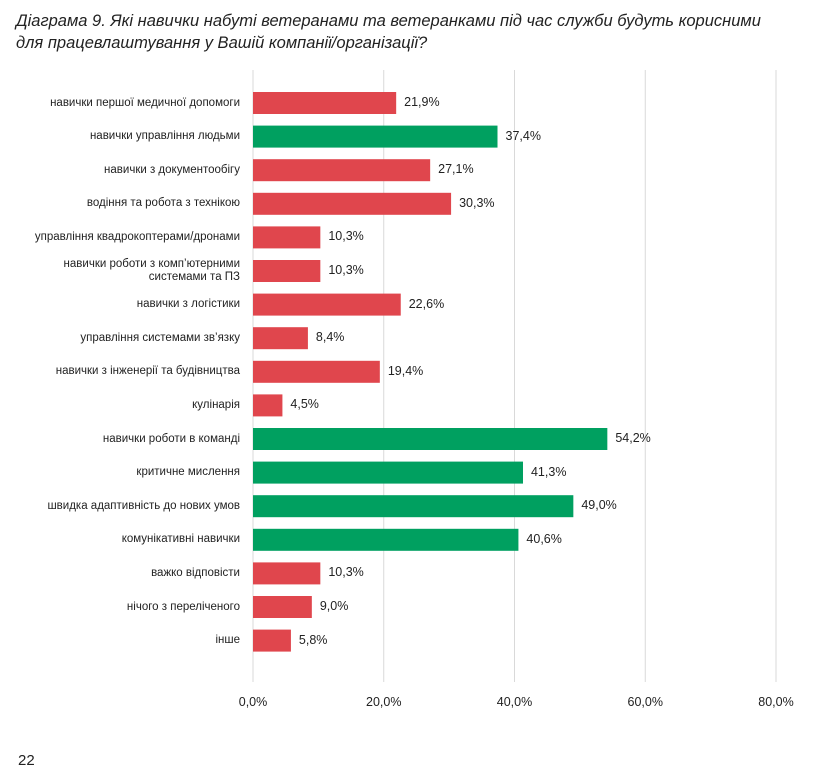  What do you see at coordinates (147, 371) in the screenshot?
I see `category-label: навички з інженерії та будівництва` at bounding box center [147, 371].